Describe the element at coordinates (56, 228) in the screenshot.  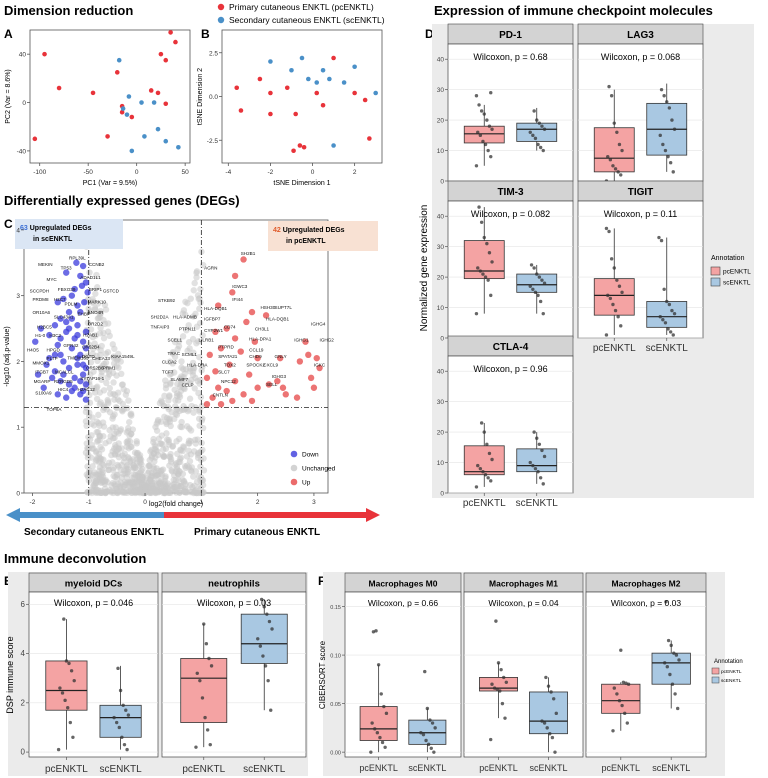
I see `down-summary-text: 63 Upregulated DEGs` at that location.